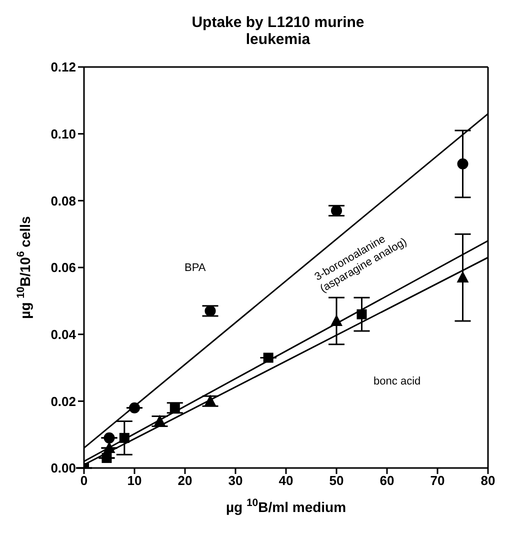 The image size is (505, 544). Describe the element at coordinates (63, 200) in the screenshot. I see `y-tick-label: 0.08` at that location.